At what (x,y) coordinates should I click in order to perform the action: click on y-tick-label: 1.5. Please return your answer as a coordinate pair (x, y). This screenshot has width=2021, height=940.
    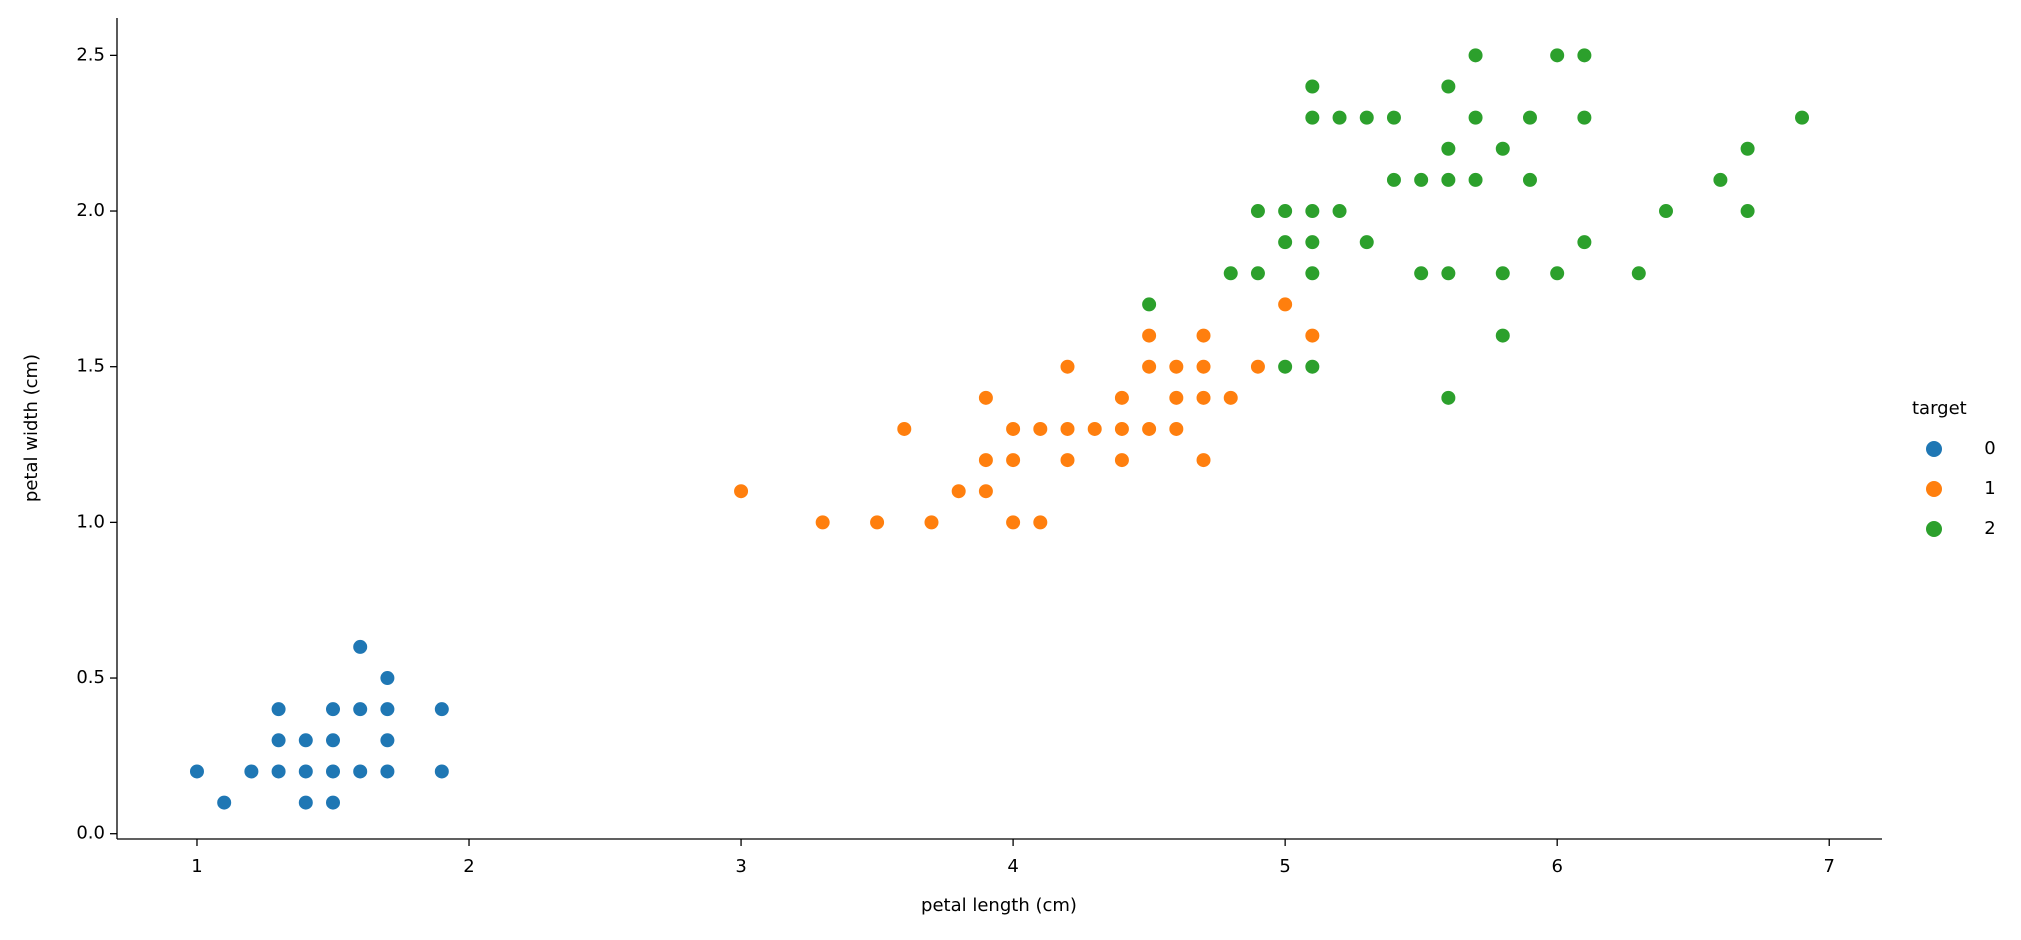
    Looking at the image, I should click on (90, 366).